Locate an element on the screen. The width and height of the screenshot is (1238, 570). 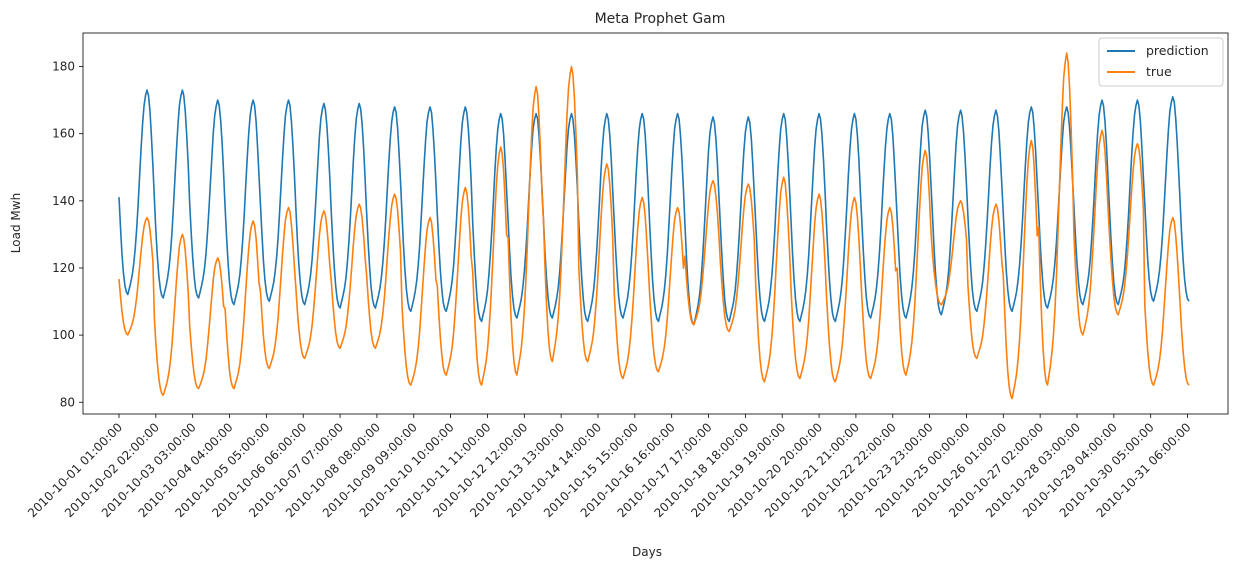
y-axis: 80 100 120 140 160 180 is located at coordinates (67, 234).